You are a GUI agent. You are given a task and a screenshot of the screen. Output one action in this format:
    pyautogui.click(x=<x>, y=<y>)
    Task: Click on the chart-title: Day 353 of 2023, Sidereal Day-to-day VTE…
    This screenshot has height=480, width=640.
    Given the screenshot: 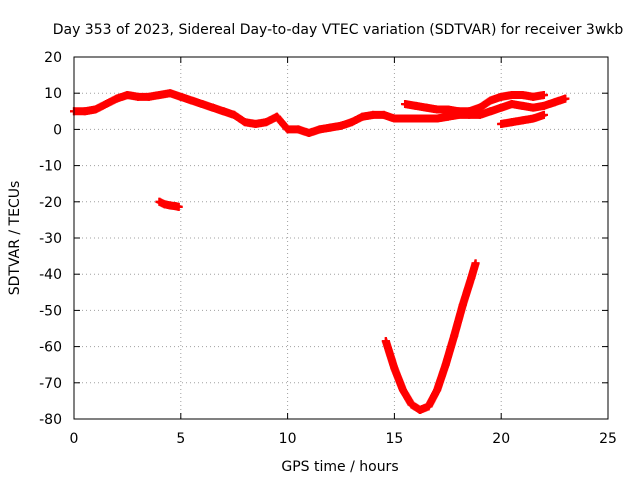 What is the action you would take?
    pyautogui.click(x=338, y=30)
    